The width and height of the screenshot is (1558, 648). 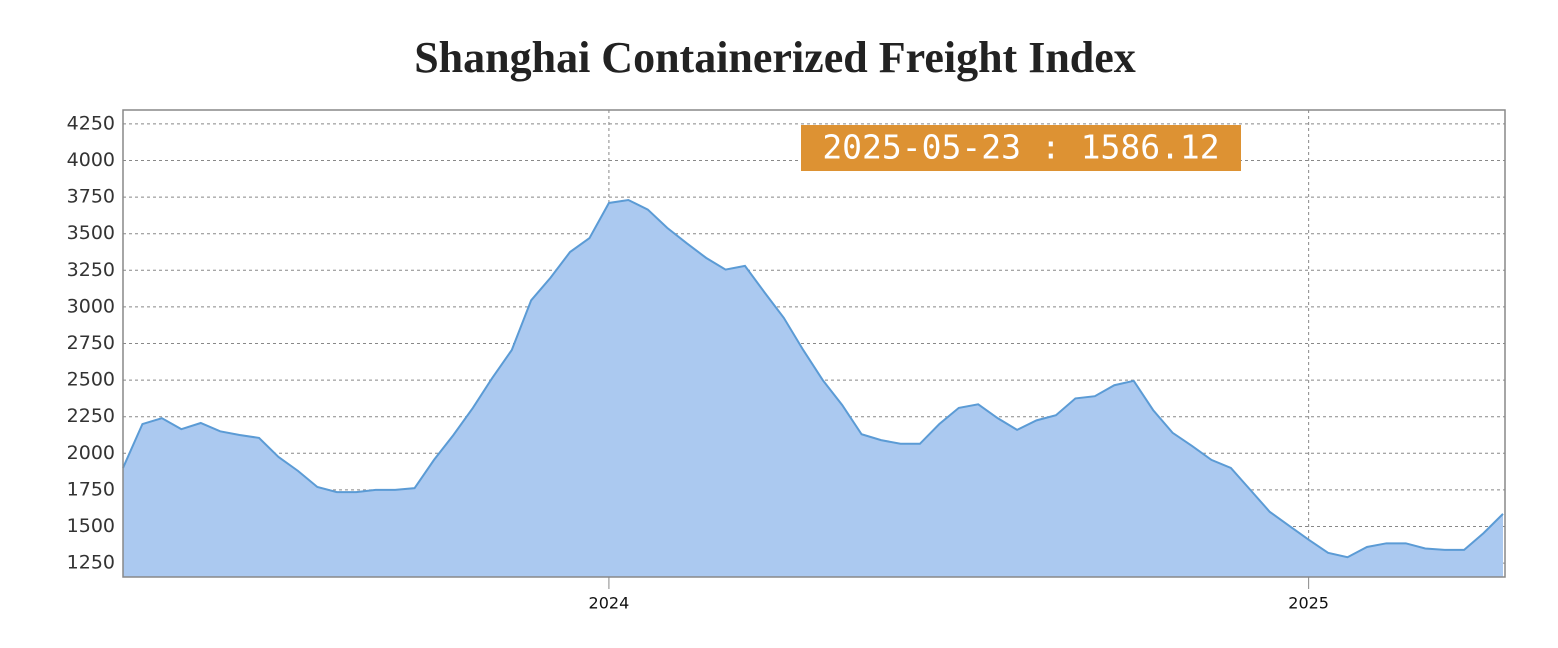 I want to click on x-tick-label: 2024, so click(x=609, y=603).